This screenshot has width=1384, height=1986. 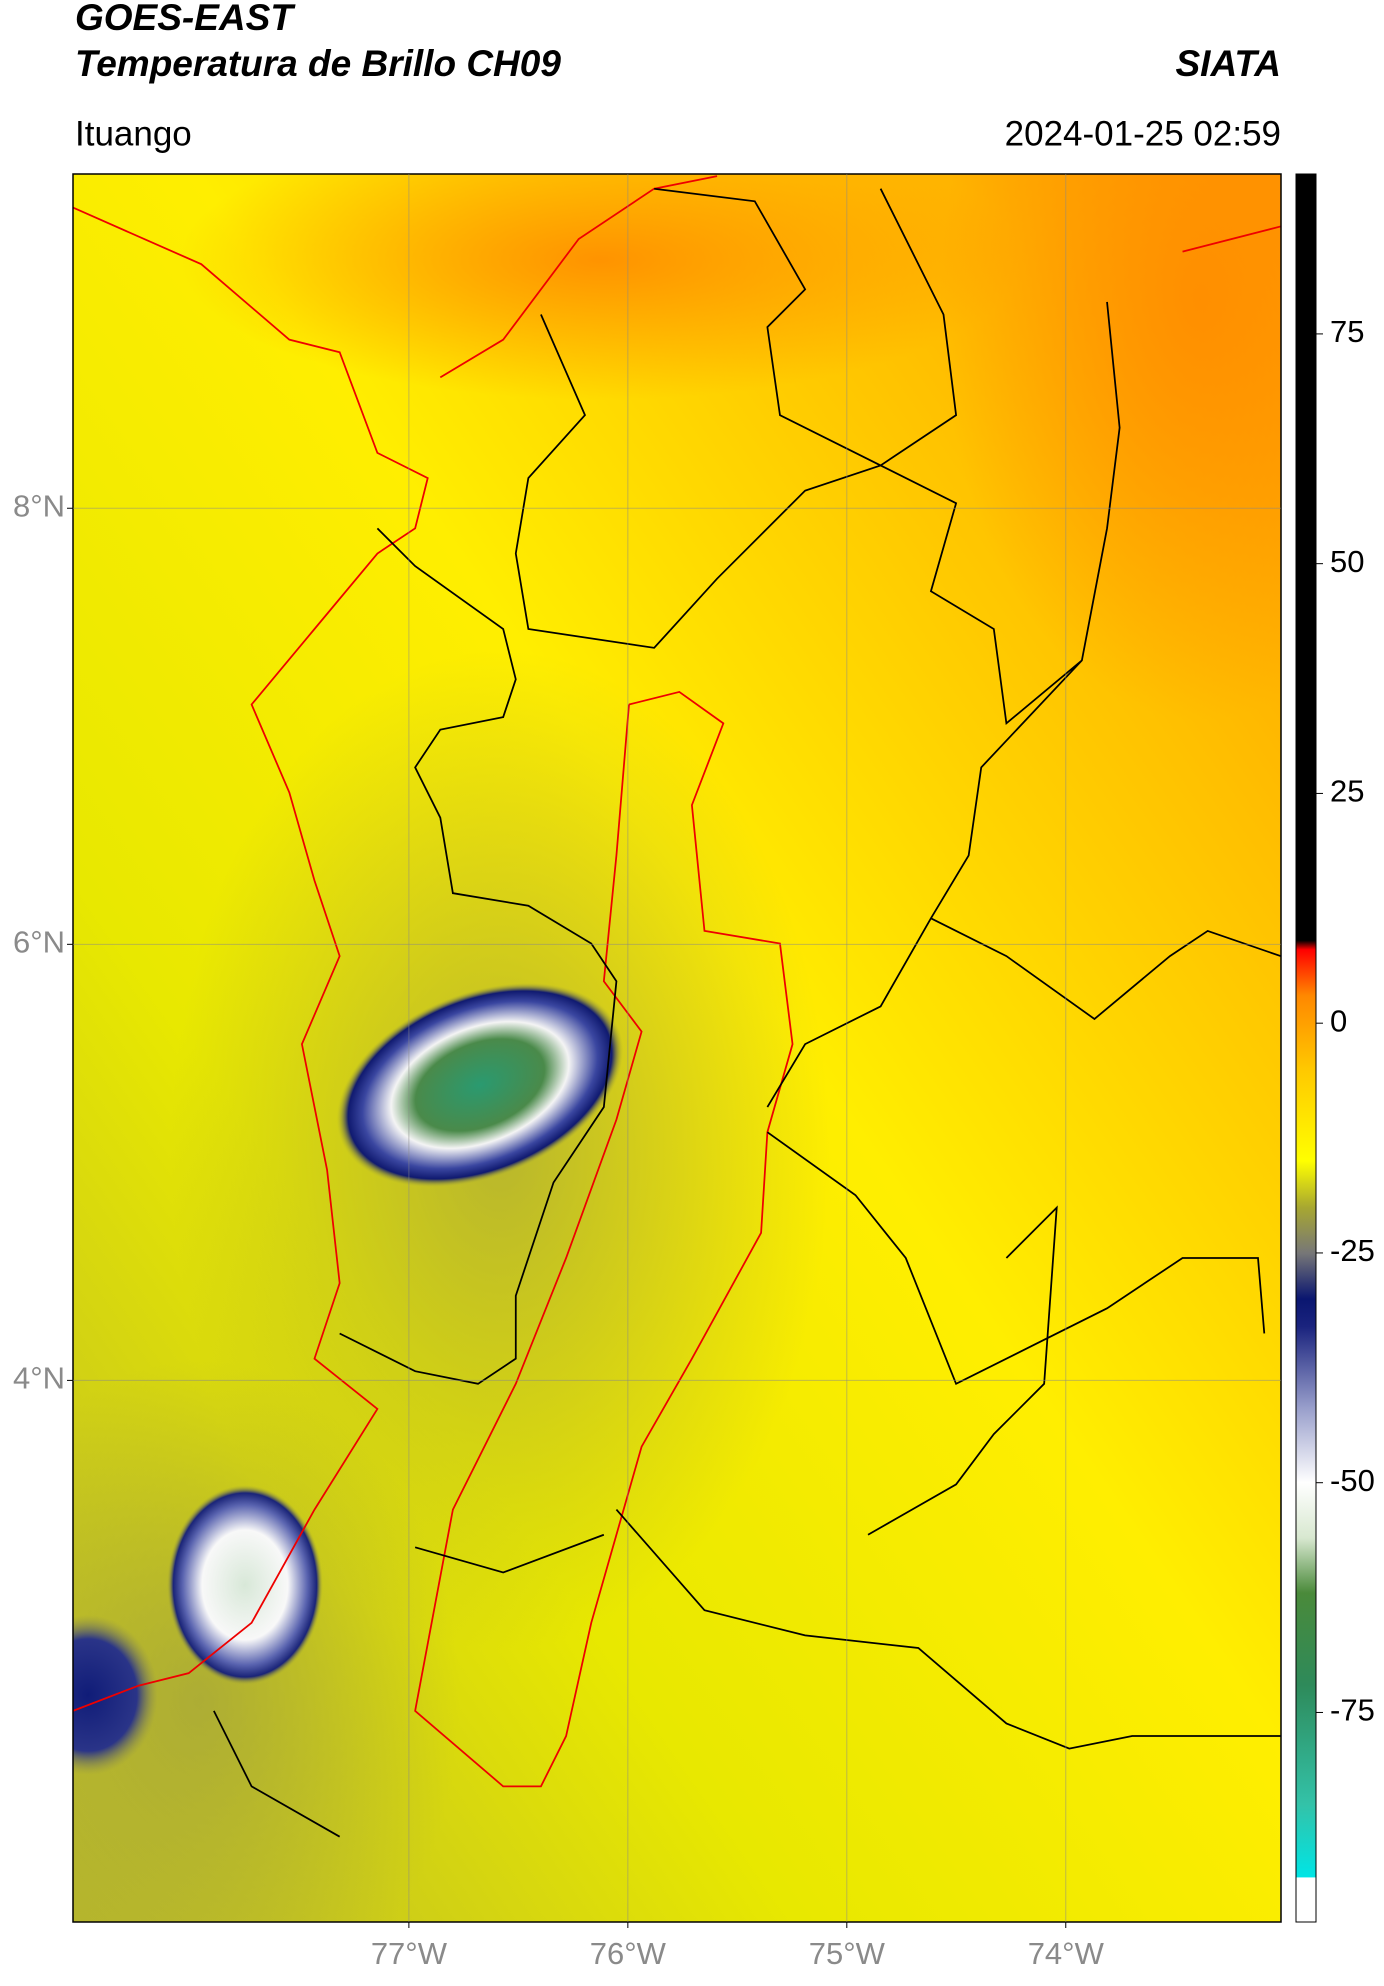 I want to click on colorbar-tick-label: 75, so click(x=1347, y=331).